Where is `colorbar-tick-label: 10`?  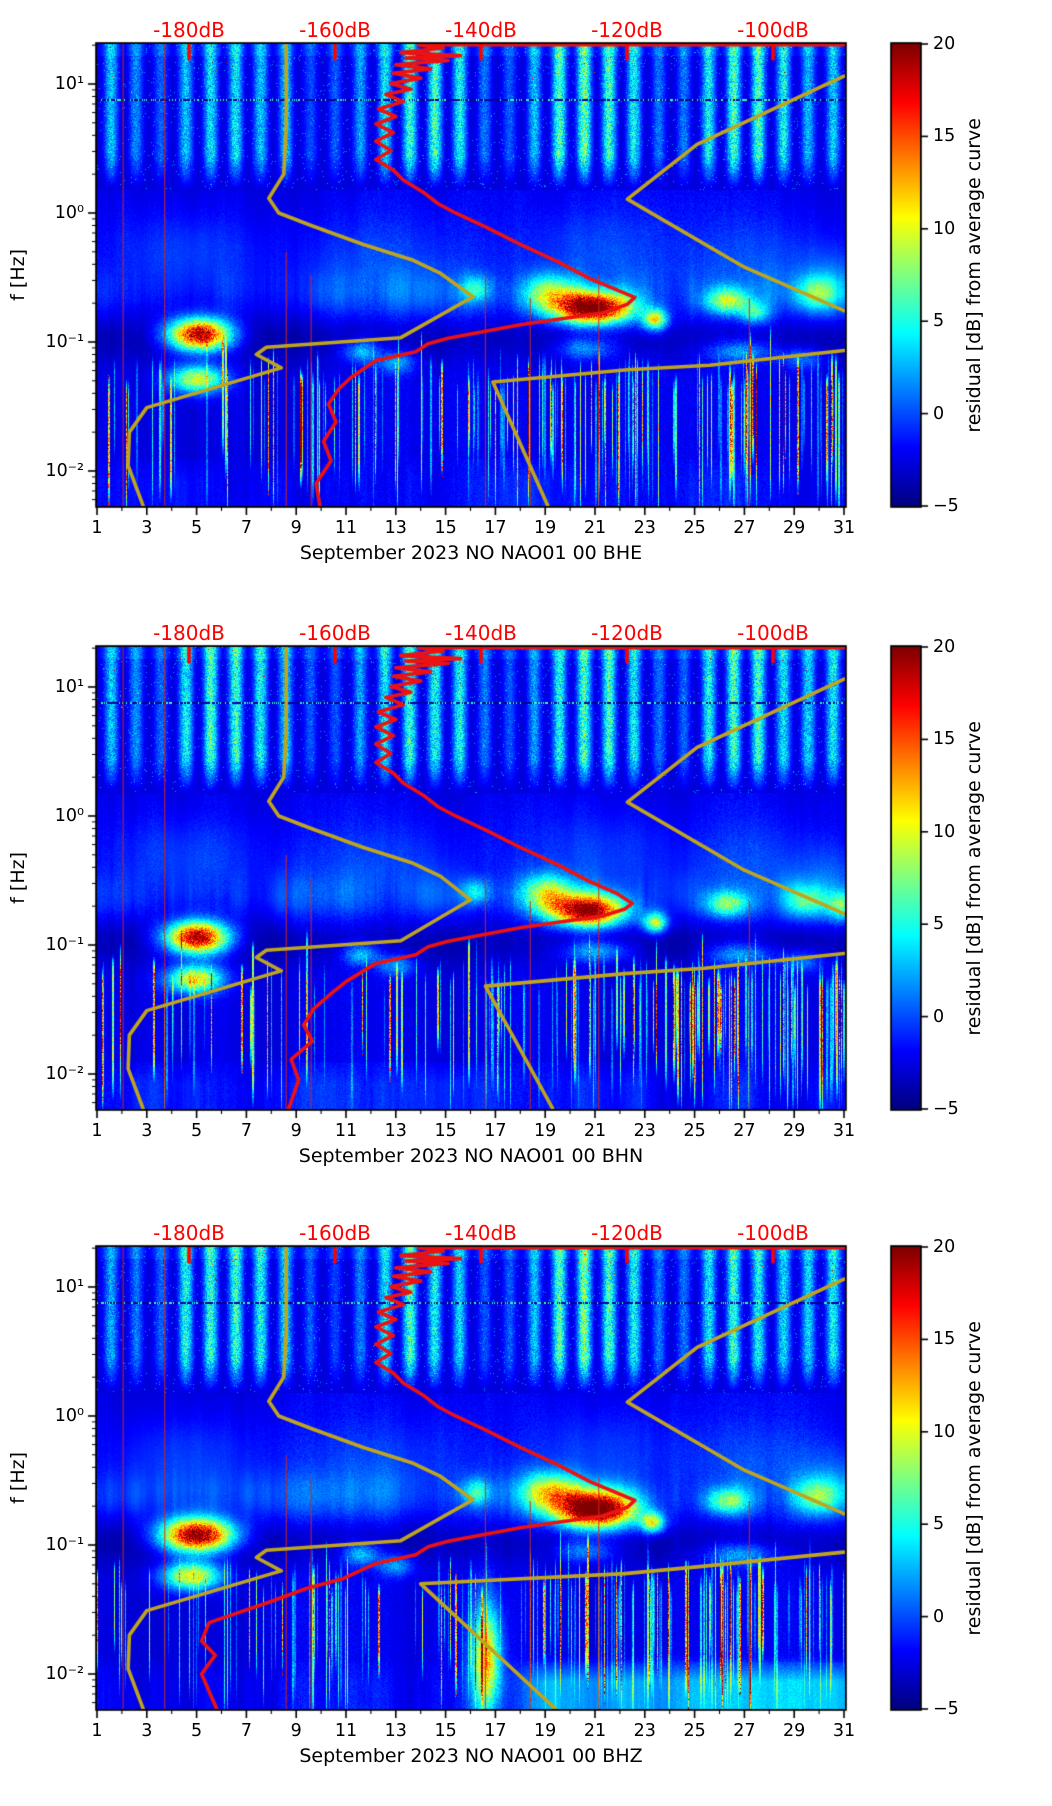 colorbar-tick-label: 10 is located at coordinates (944, 1431).